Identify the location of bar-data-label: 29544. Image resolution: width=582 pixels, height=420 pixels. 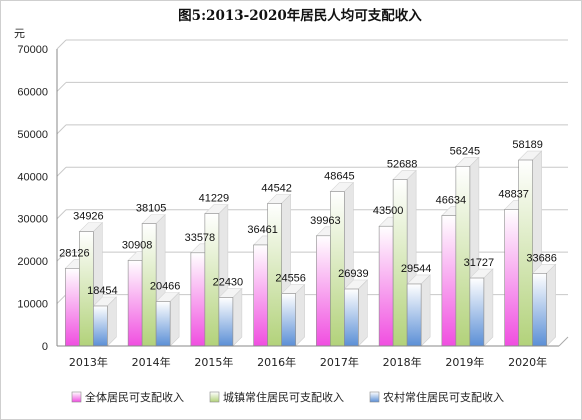
(416, 269).